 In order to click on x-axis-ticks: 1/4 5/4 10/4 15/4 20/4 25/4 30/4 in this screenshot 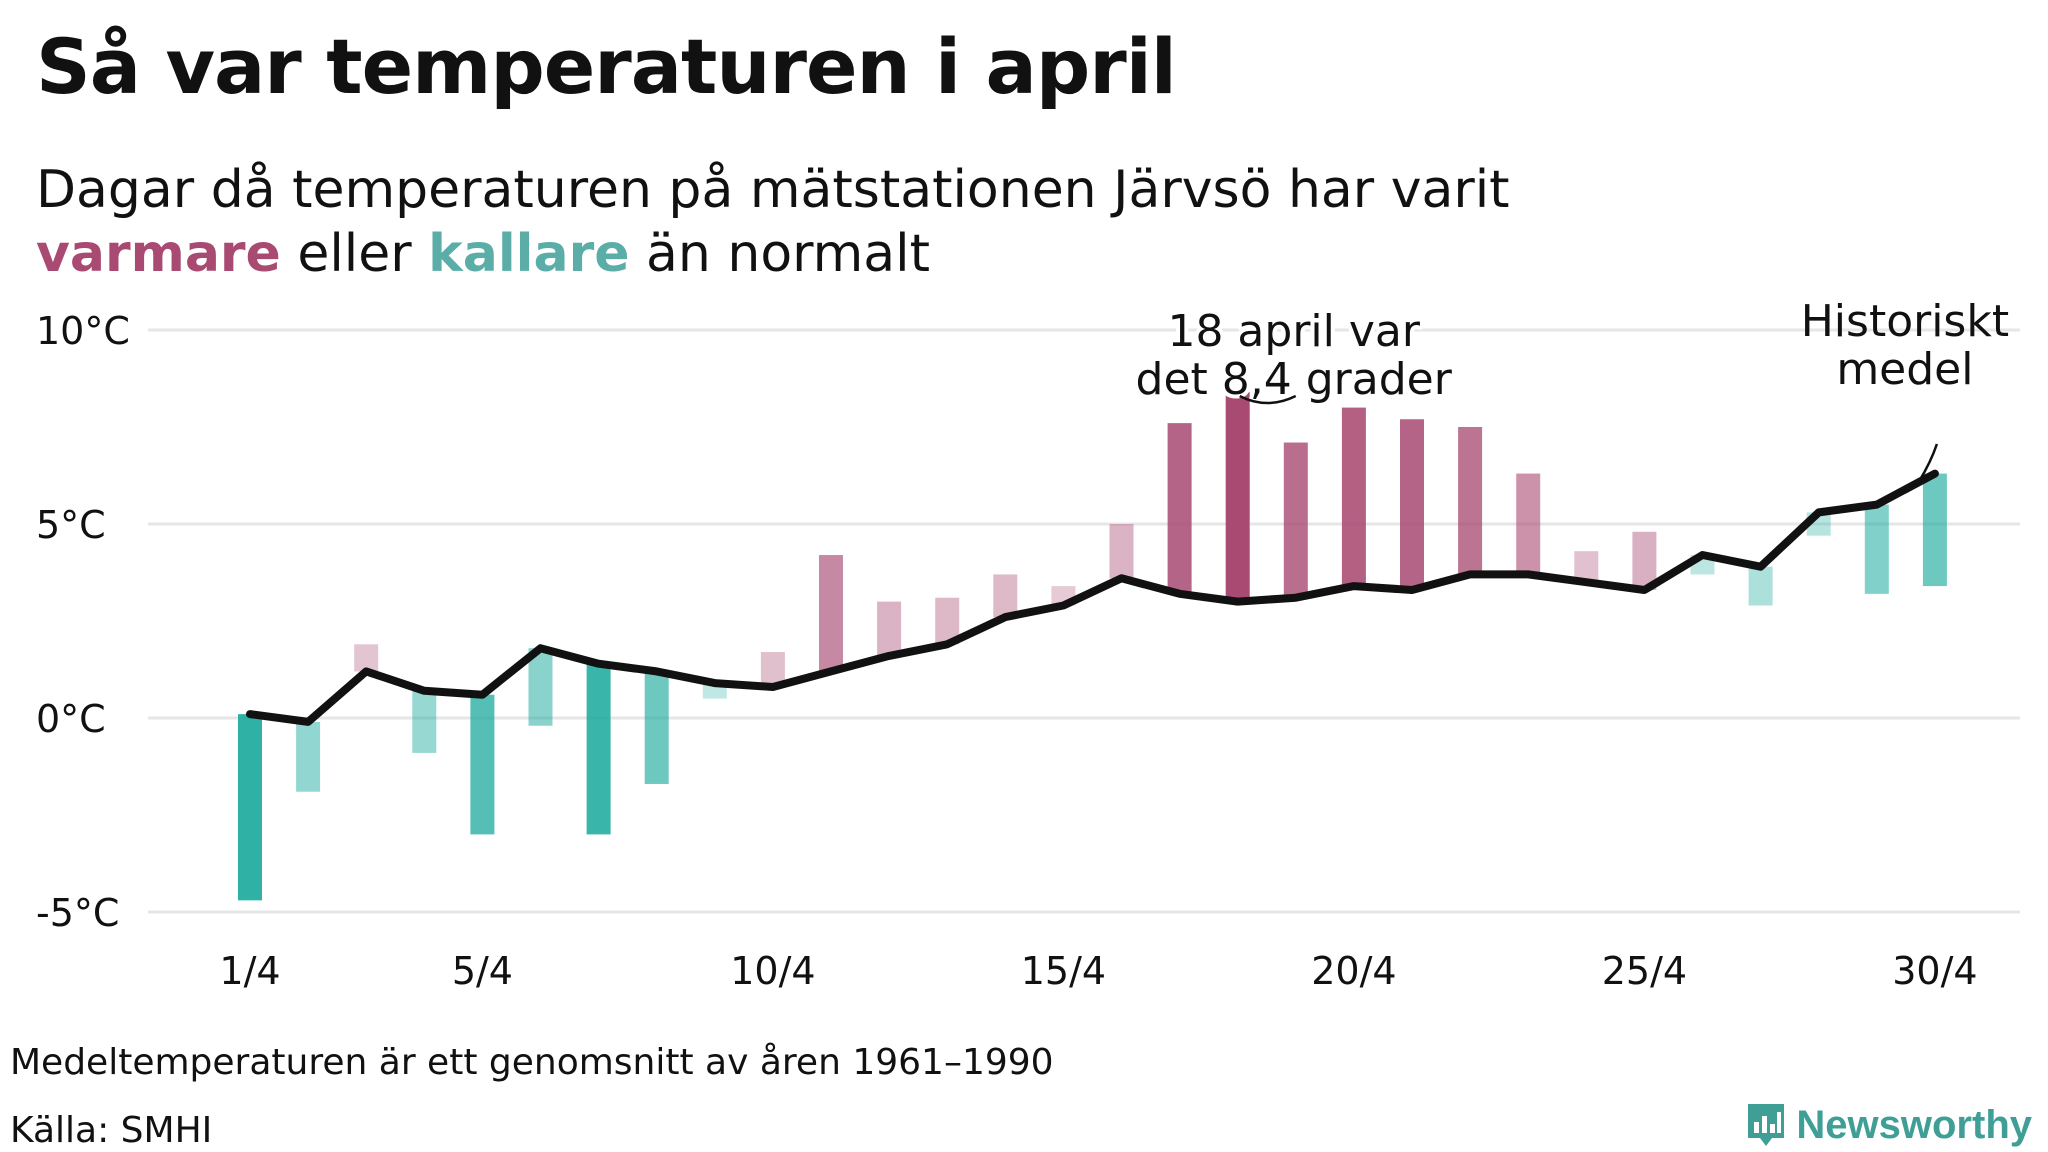, I will do `click(1098, 971)`.